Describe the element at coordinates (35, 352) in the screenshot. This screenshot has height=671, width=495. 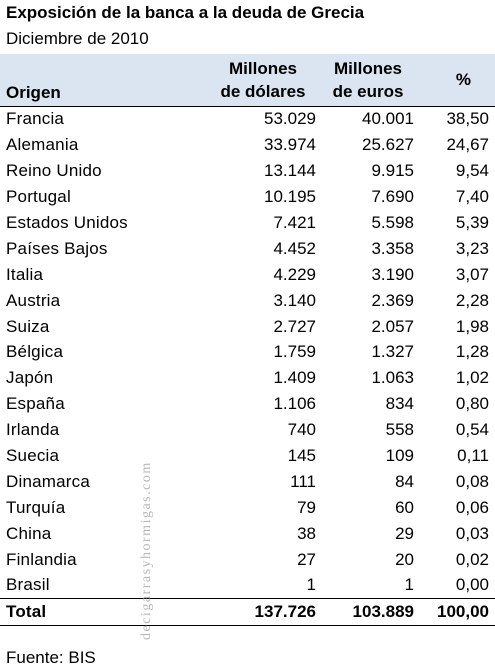
I see `country-name: Bélgica` at that location.